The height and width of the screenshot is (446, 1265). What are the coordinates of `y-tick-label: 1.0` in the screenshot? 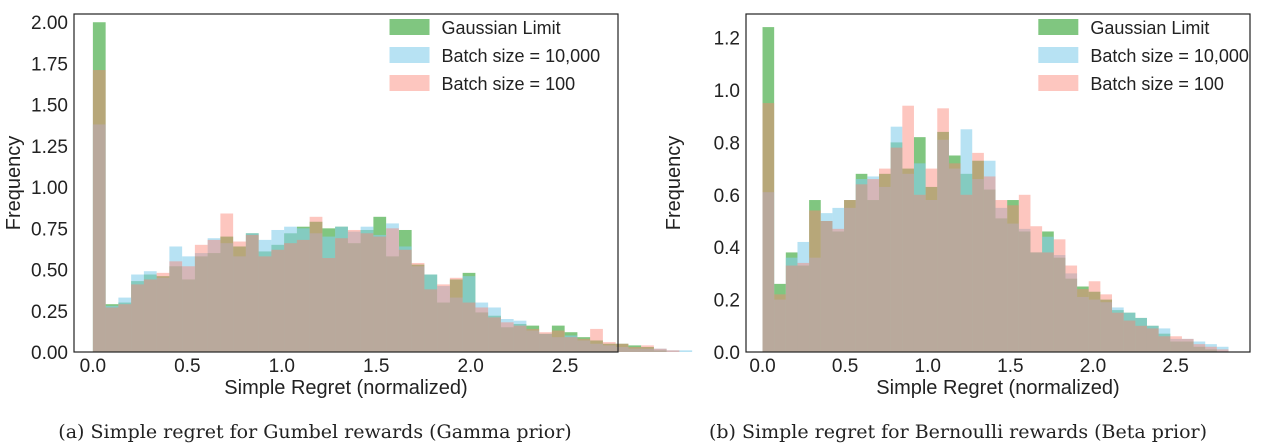 It's located at (727, 91).